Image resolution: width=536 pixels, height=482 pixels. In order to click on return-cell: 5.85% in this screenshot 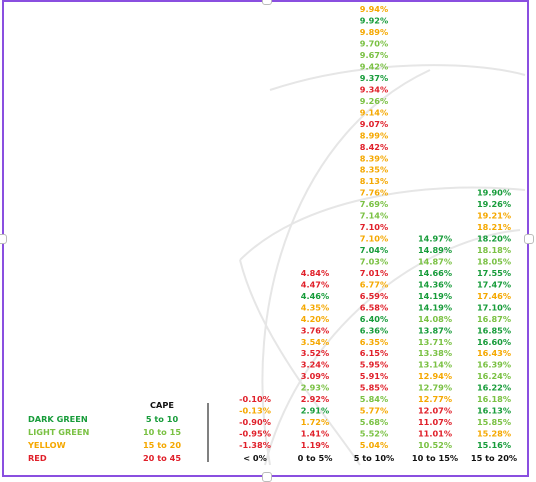, I will do `click(374, 388)`.